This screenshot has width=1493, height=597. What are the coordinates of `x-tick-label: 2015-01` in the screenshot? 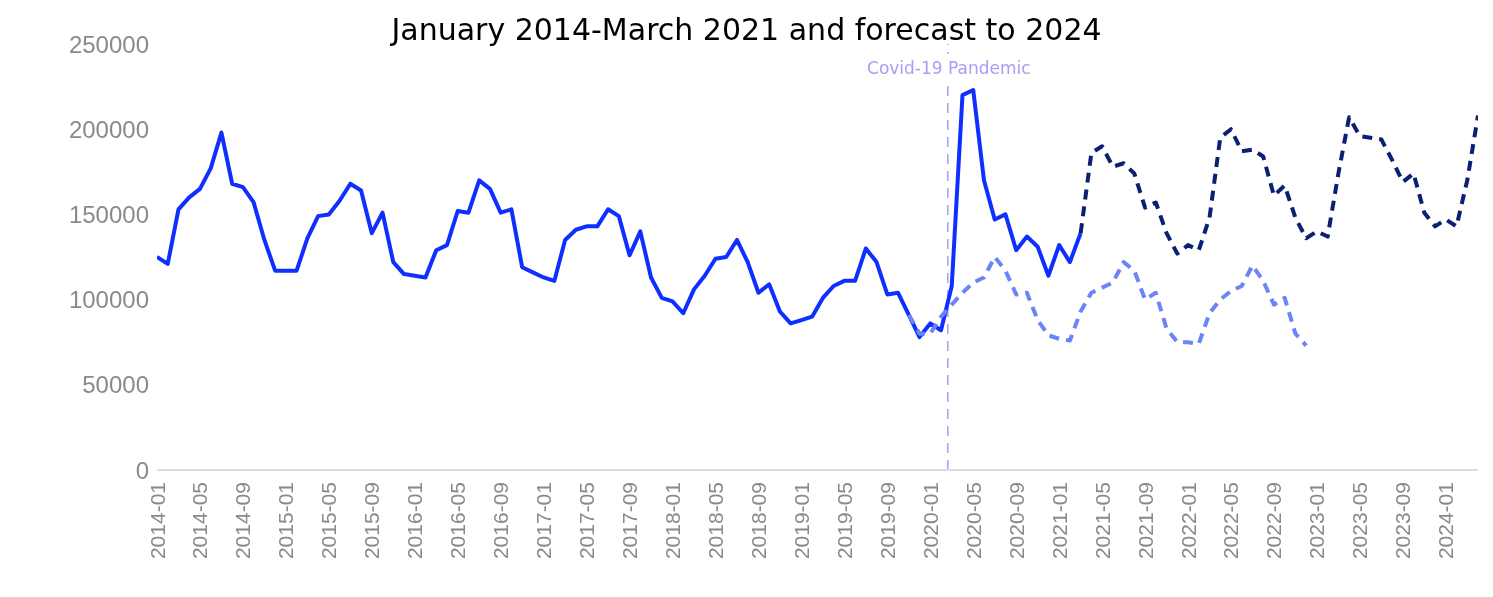 It's located at (286, 521).